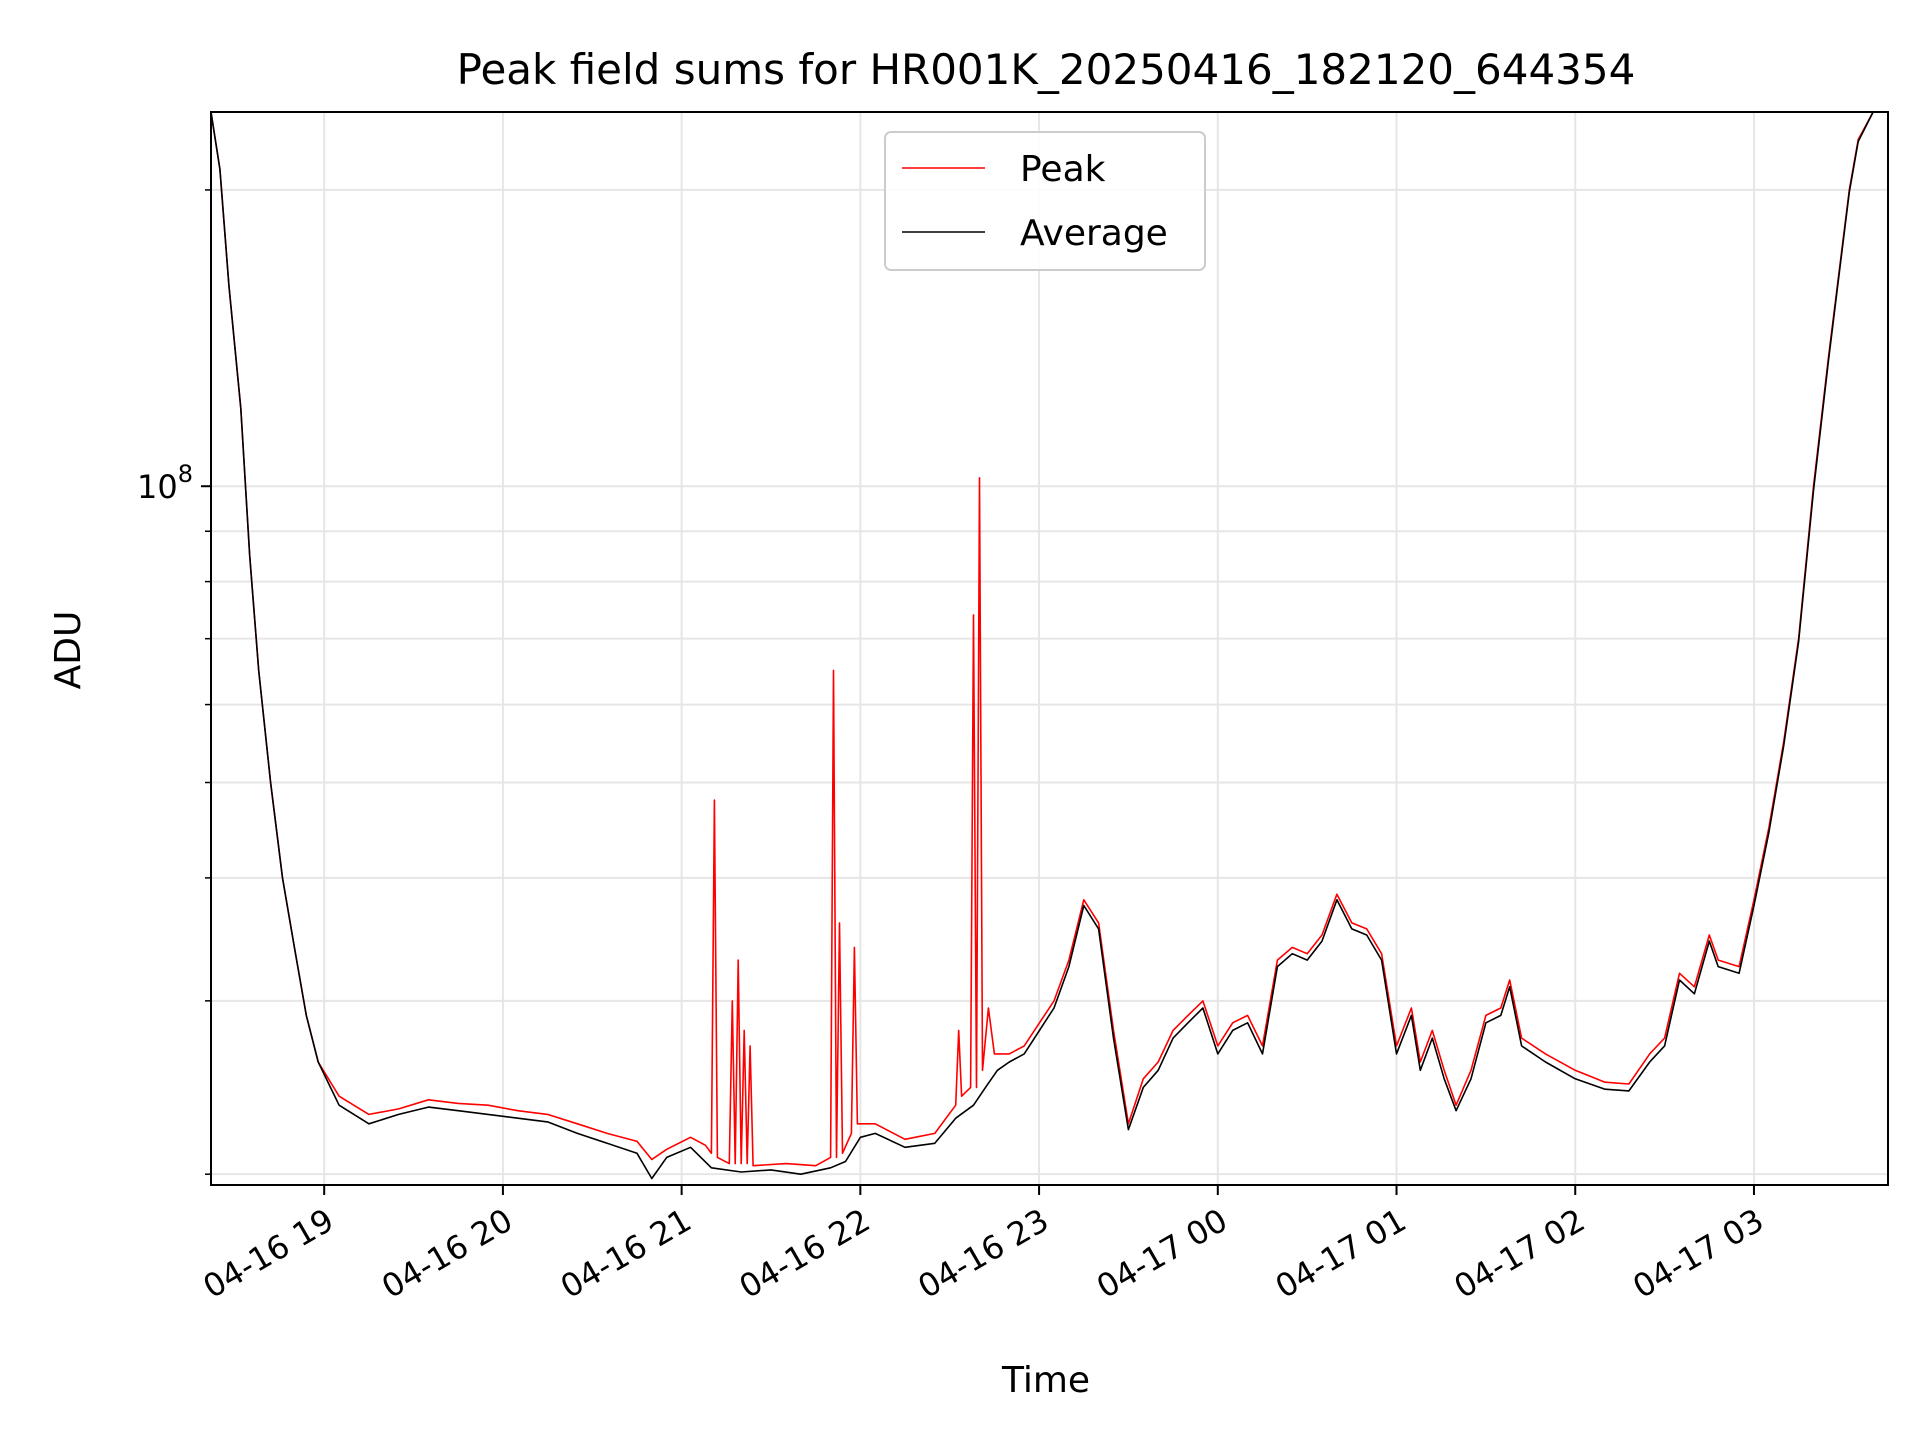 The width and height of the screenshot is (1920, 1440). I want to click on y-tick-label: 108, so click(165, 483).